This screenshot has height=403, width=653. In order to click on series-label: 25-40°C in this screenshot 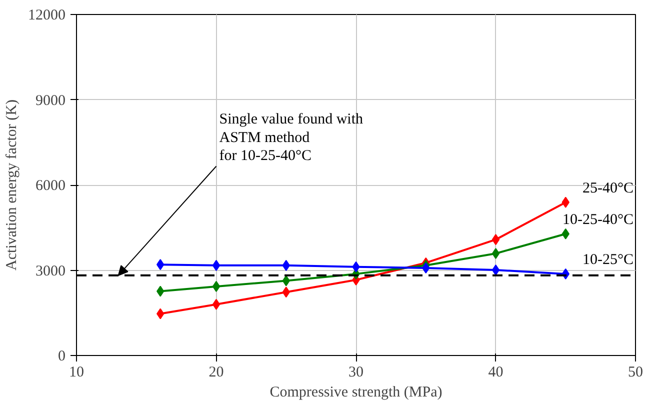, I will do `click(608, 188)`.